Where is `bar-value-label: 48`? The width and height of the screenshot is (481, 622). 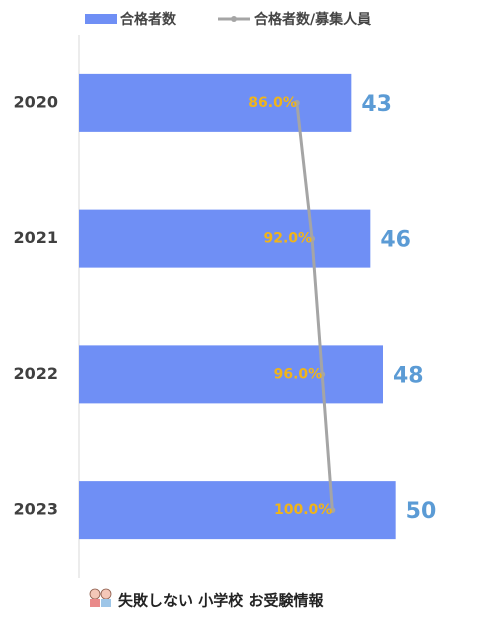
bar-value-label: 48 is located at coordinates (408, 375).